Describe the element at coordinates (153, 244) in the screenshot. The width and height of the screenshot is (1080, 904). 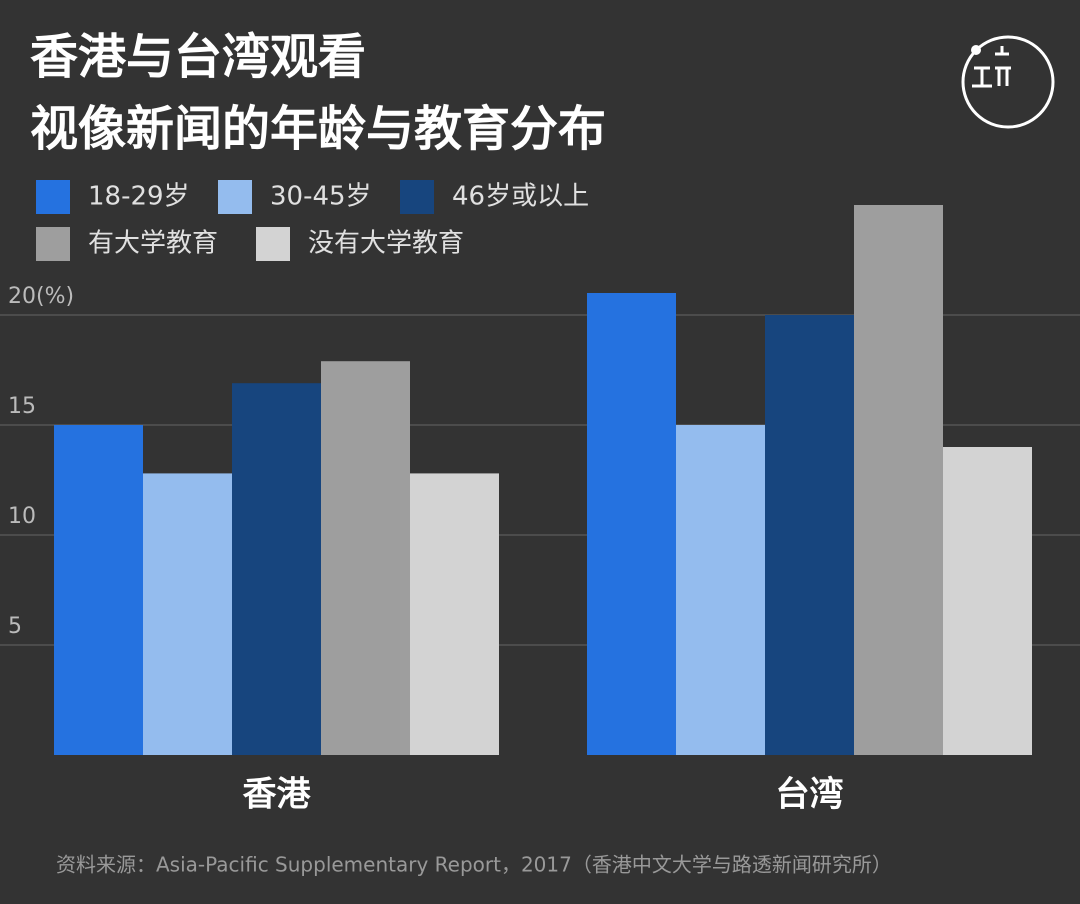
I see `legend-label: 有大学教育` at that location.